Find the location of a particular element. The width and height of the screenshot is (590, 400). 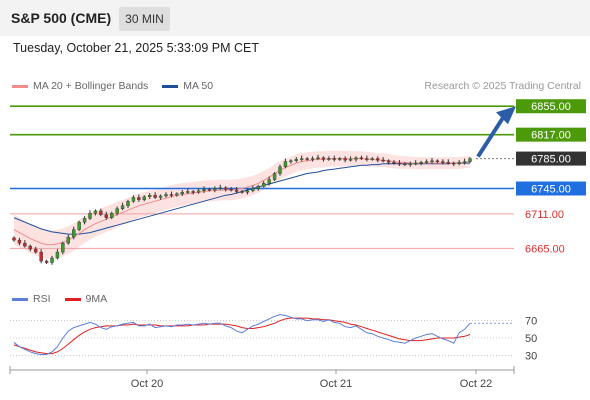

level-label-6785-00: 6785.00 is located at coordinates (551, 160).